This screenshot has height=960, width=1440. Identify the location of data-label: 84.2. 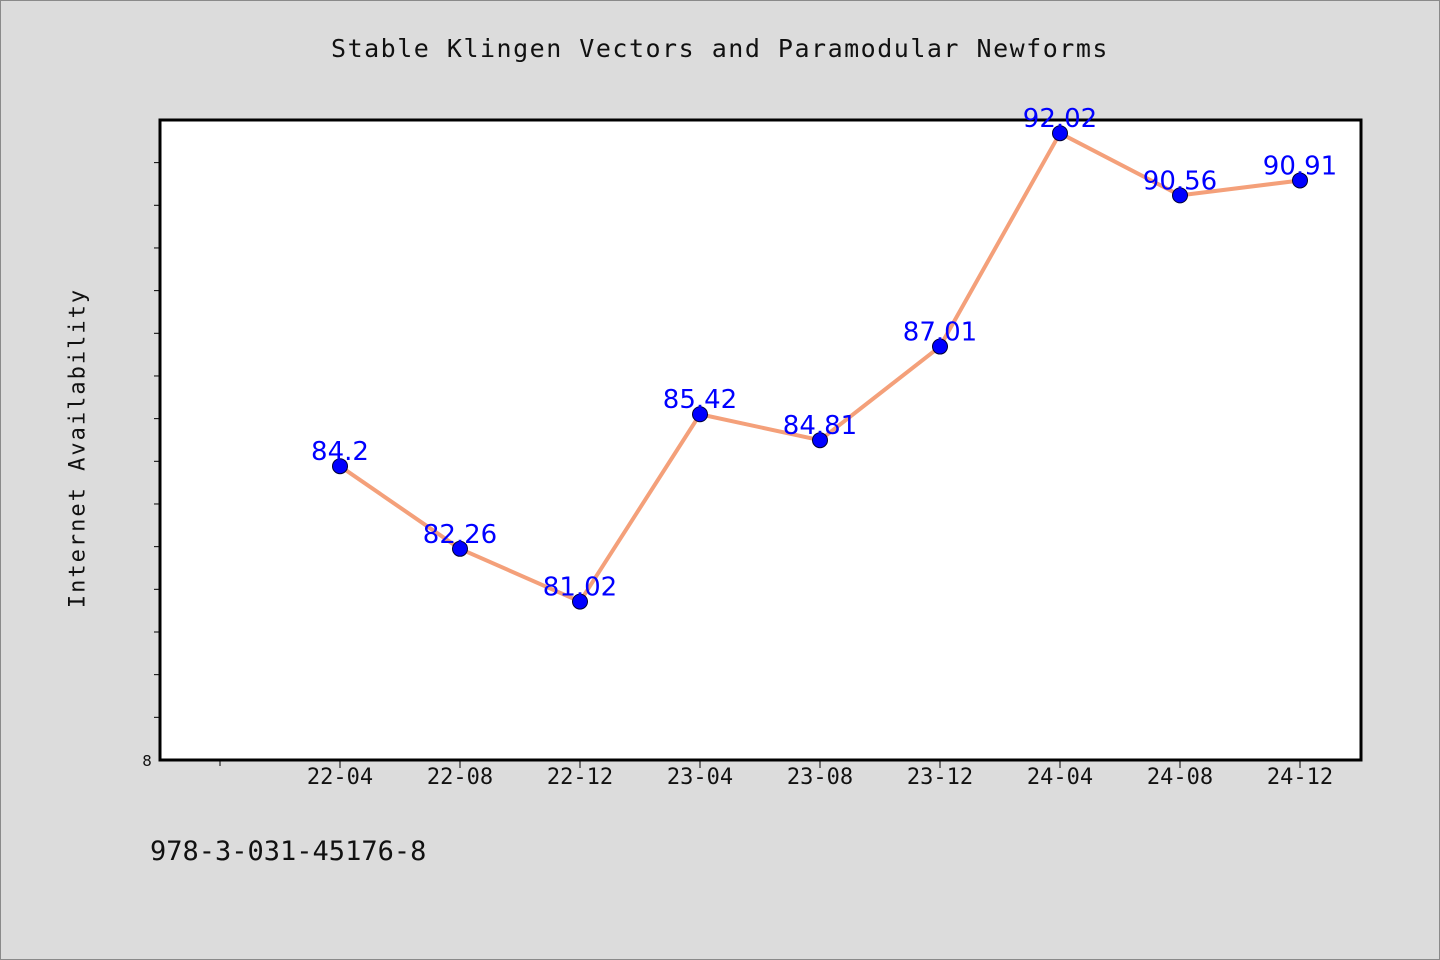
(340, 452).